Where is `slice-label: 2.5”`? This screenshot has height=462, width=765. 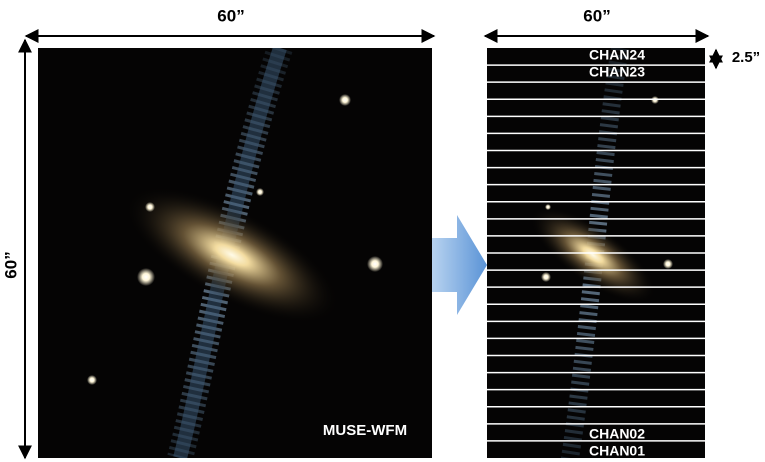 slice-label: 2.5” is located at coordinates (746, 57).